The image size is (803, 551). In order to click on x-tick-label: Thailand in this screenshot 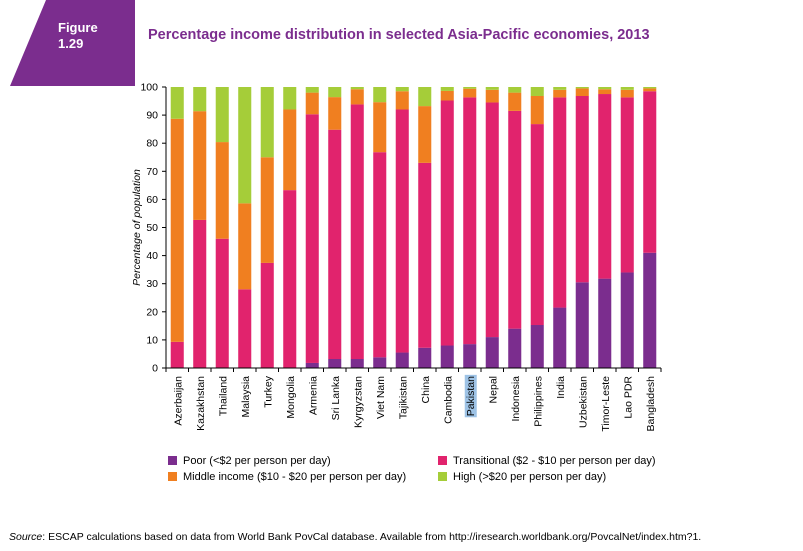, I will do `click(223, 396)`.